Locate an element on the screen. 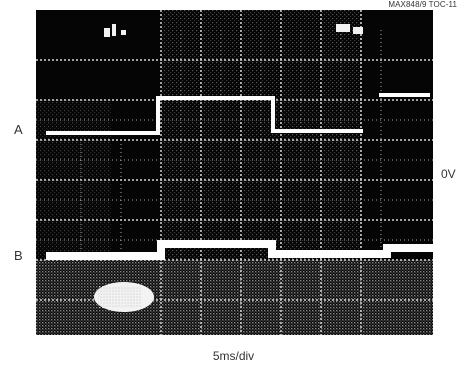 The image size is (467, 372). top-screen-artifacts is located at coordinates (233, 30).